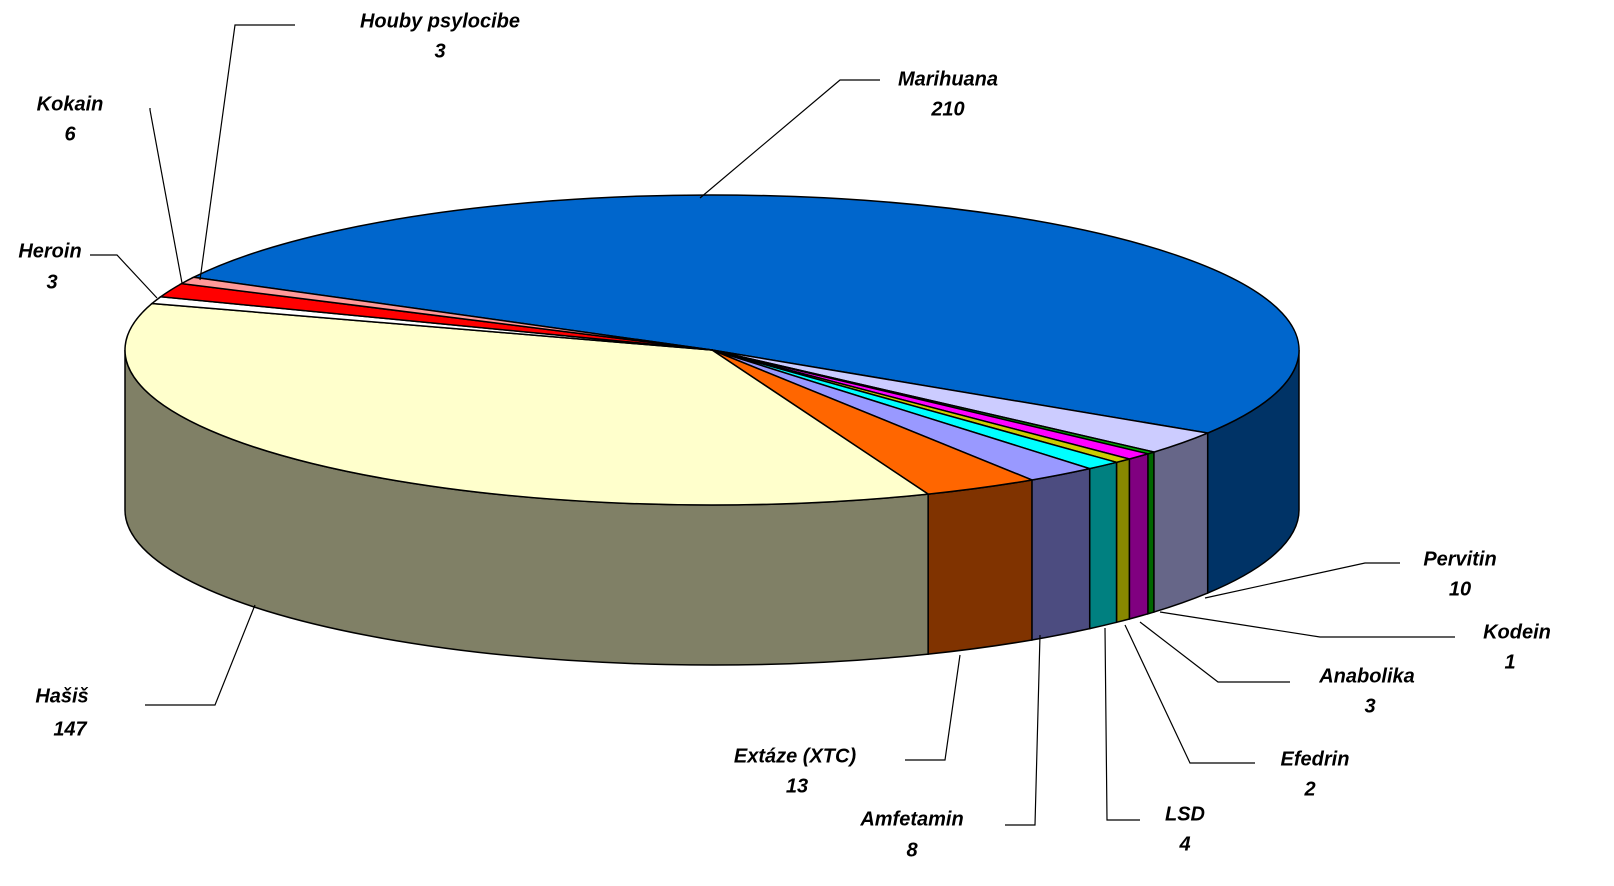 The image size is (1614, 886). Describe the element at coordinates (70, 729) in the screenshot. I see `slice-value: 147` at that location.